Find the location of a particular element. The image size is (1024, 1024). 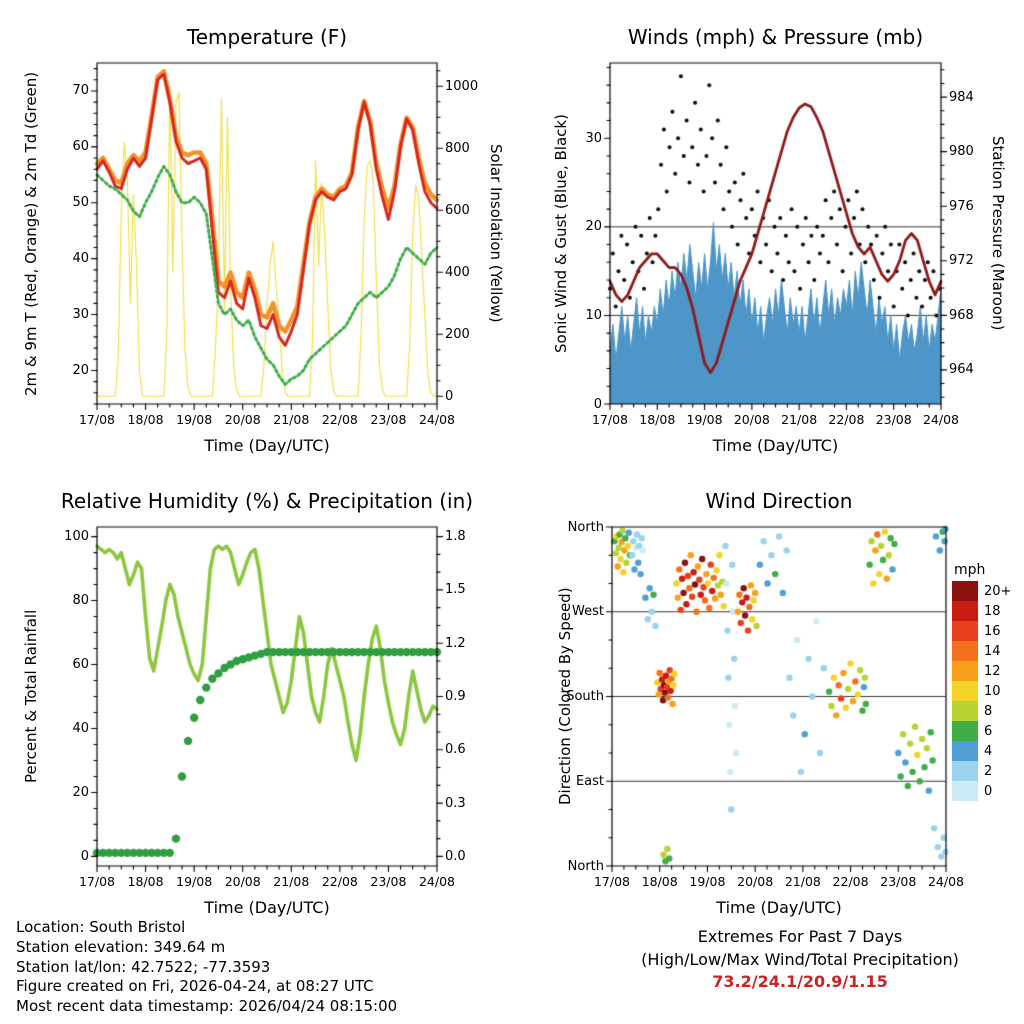

legend-label: 4 is located at coordinates (988, 751).